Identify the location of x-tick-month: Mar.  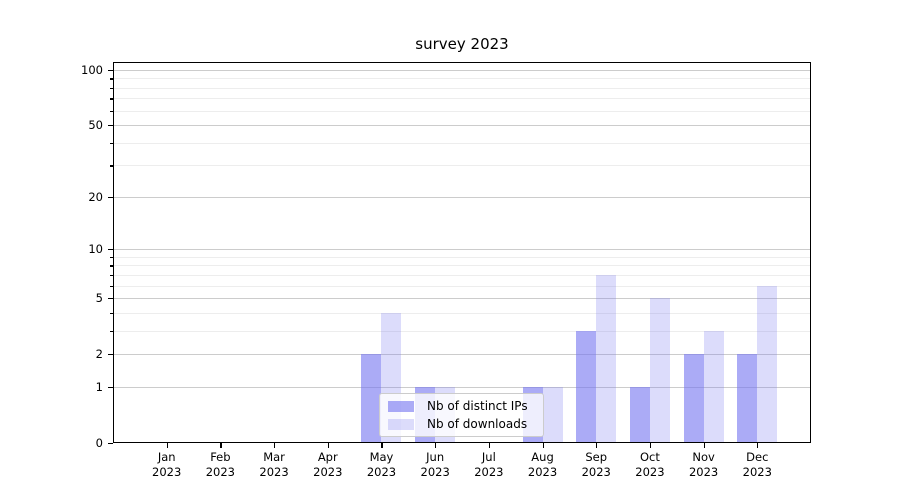
(274, 457).